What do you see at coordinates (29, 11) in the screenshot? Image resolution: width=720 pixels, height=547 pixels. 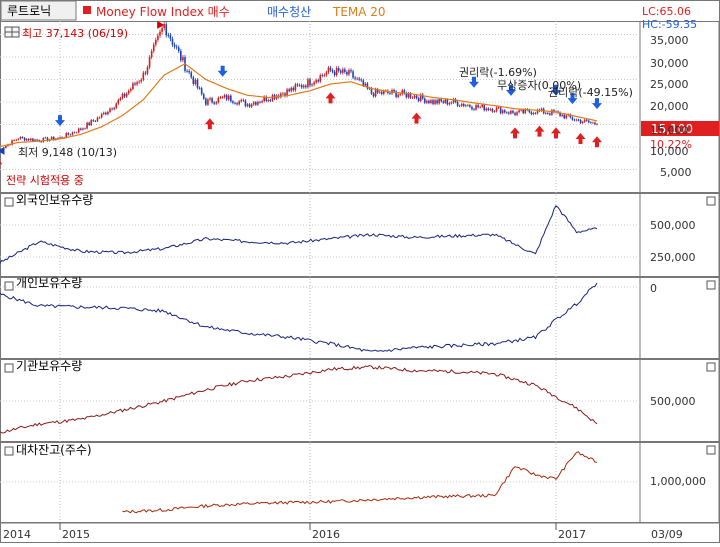 I see `stock-name: 루트로닉` at bounding box center [29, 11].